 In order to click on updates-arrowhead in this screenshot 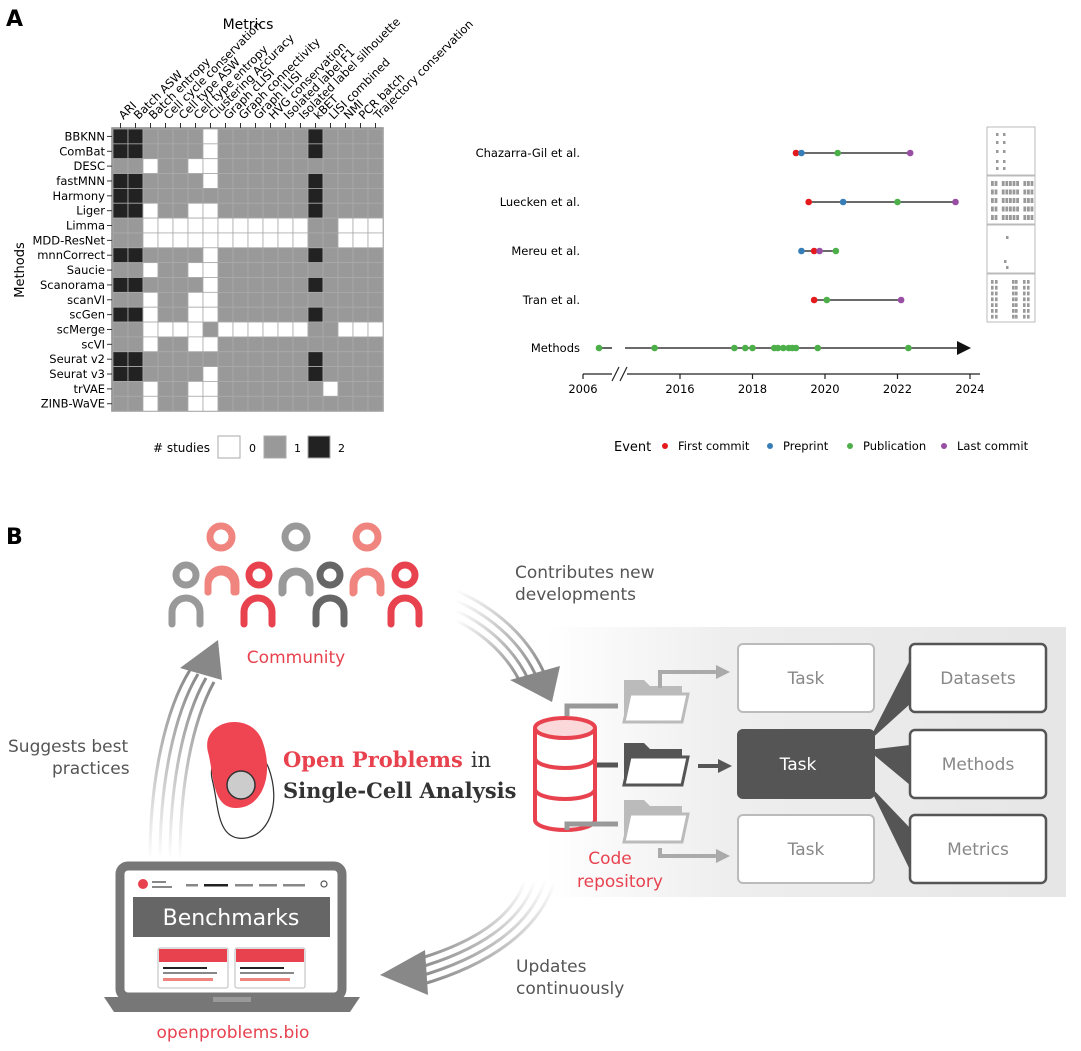, I will do `click(404, 972)`.